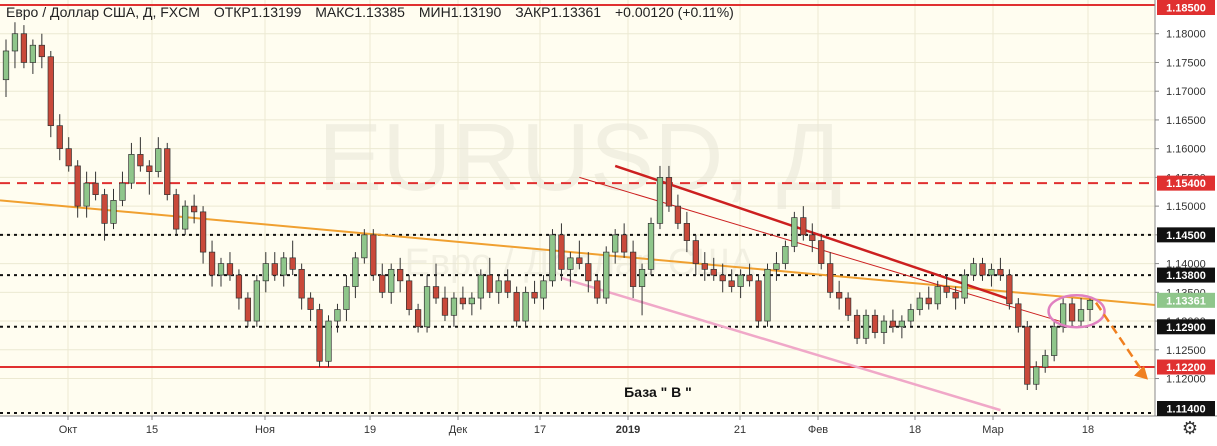 Image resolution: width=1217 pixels, height=446 pixels. Describe the element at coordinates (370, 430) in the screenshot. I see `time-tick-label: 19` at that location.